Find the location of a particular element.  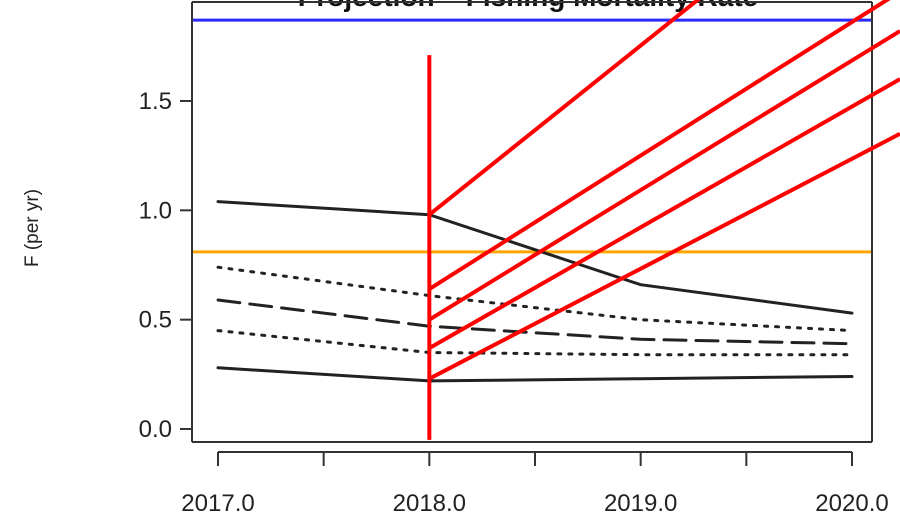

x-tick-label-4: 2020.0 is located at coordinates (851, 503).